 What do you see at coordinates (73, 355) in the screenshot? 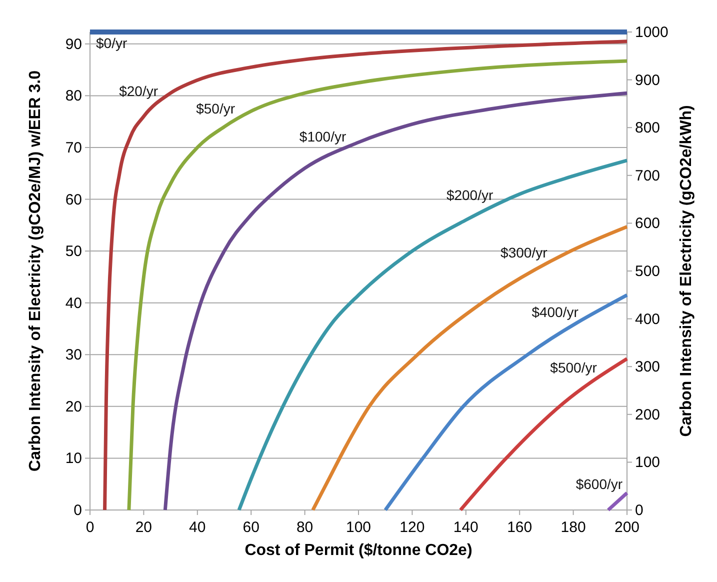
I see `y-tick-label: 30` at bounding box center [73, 355].